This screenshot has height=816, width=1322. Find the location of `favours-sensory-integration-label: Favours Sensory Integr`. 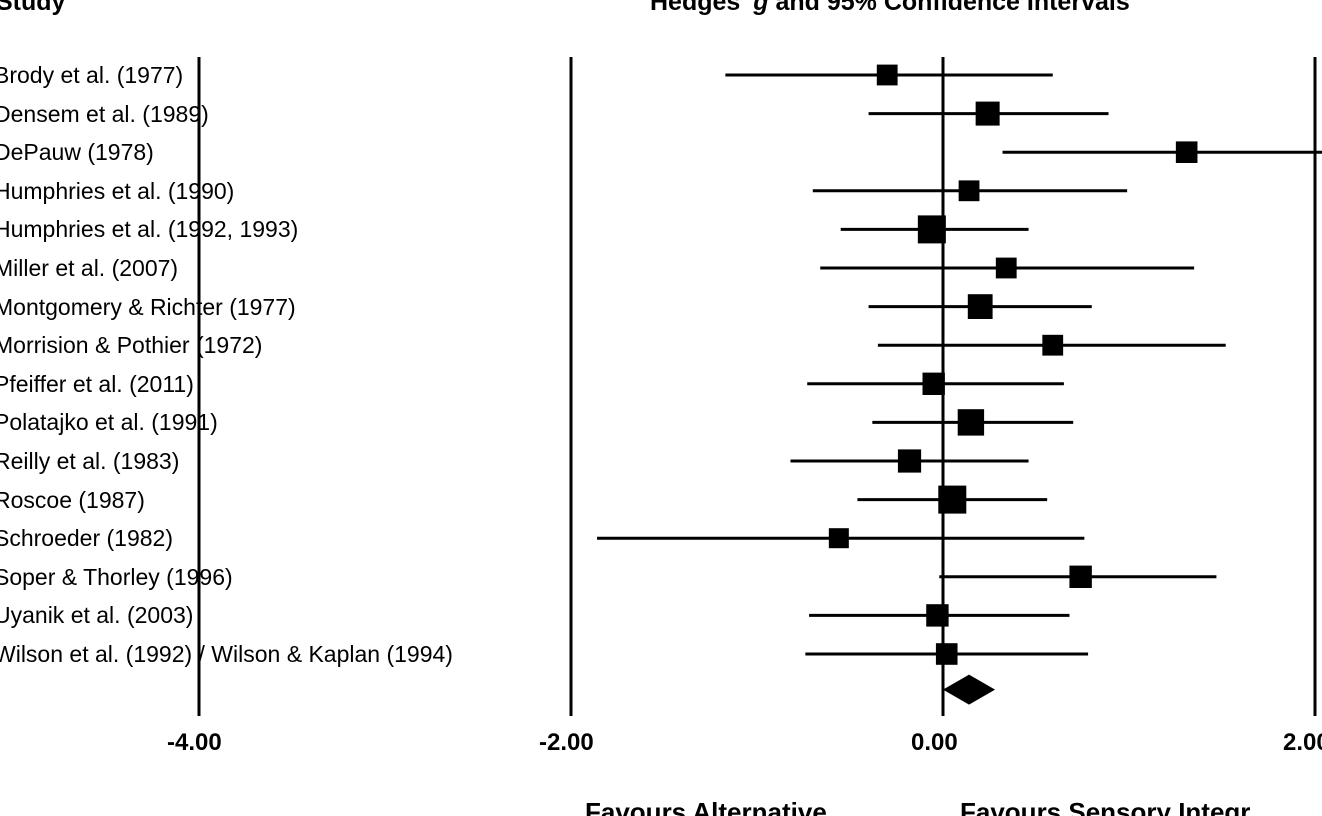

favours-sensory-integration-label: Favours Sensory Integr is located at coordinates (1105, 806).